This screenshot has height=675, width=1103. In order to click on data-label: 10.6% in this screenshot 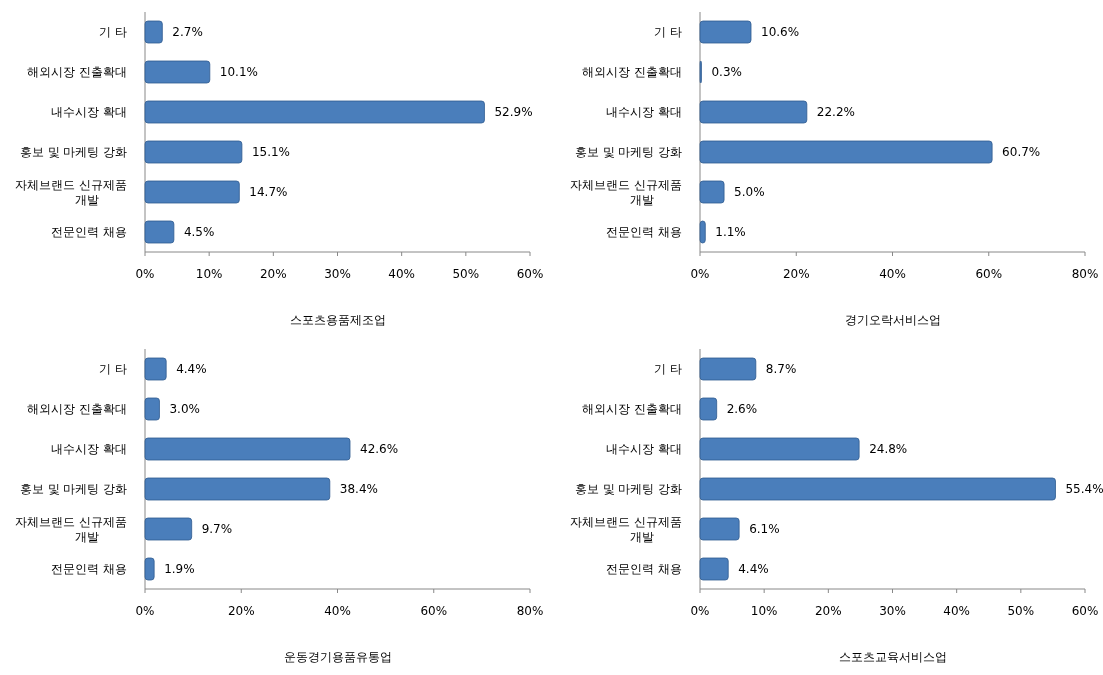, I will do `click(780, 32)`.